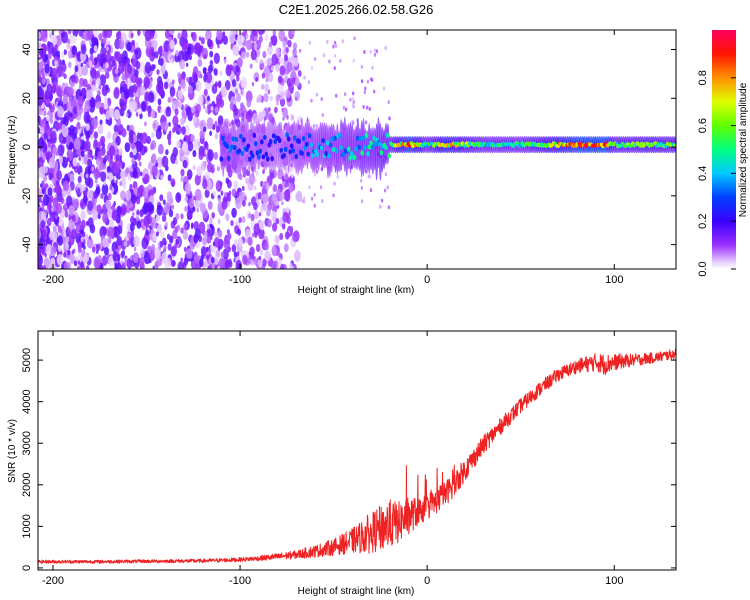  I want to click on snr-x-tick-label: 100, so click(614, 581).